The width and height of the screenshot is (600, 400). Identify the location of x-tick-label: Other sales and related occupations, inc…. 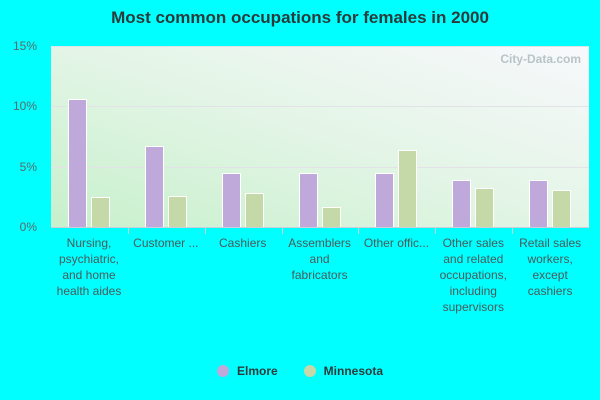
(473, 275).